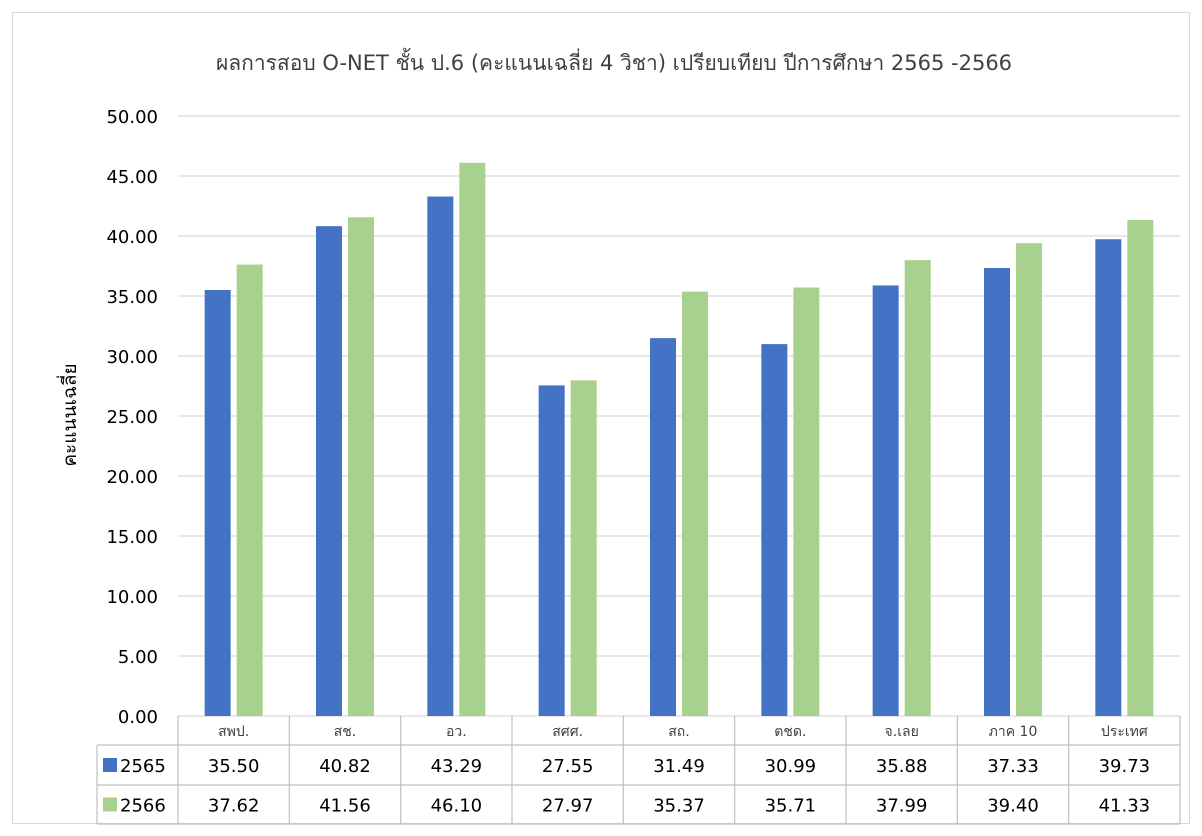  What do you see at coordinates (790, 732) in the screenshot?
I see `x-category-label: ตชด.` at bounding box center [790, 732].